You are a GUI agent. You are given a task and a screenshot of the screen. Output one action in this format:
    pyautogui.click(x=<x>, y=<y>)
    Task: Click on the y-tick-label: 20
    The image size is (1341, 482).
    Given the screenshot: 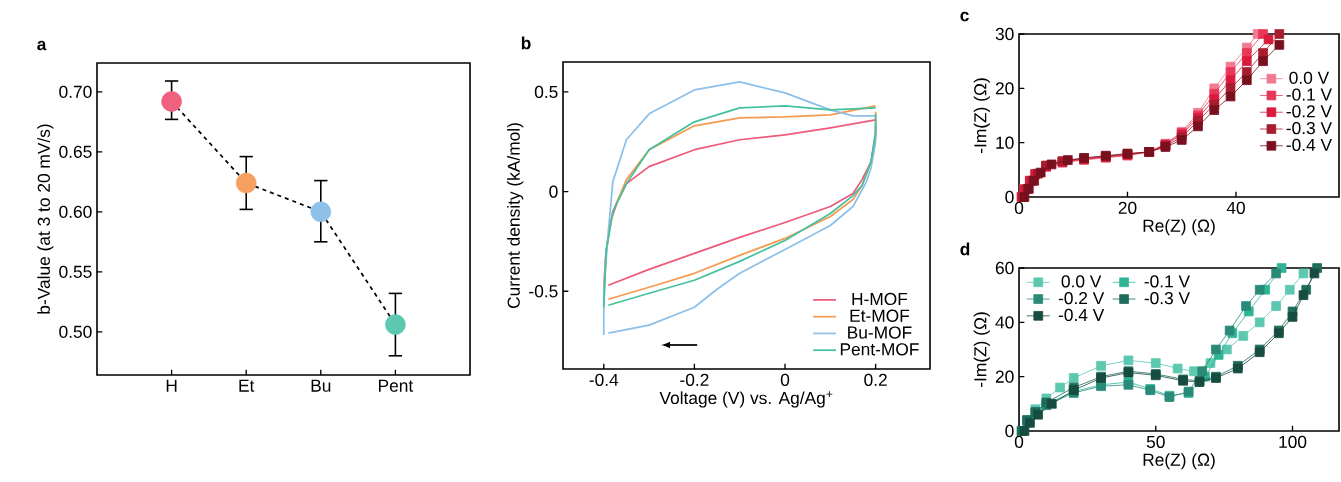 What is the action you would take?
    pyautogui.click(x=1004, y=88)
    